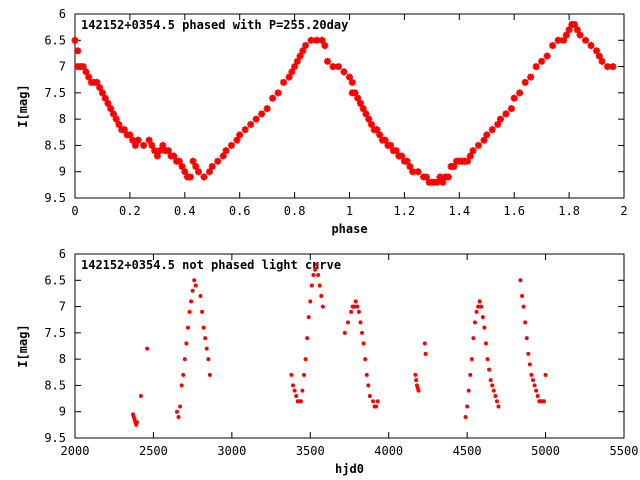 The image size is (640, 480). I want to click on x-tick-label: 1, so click(349, 211).